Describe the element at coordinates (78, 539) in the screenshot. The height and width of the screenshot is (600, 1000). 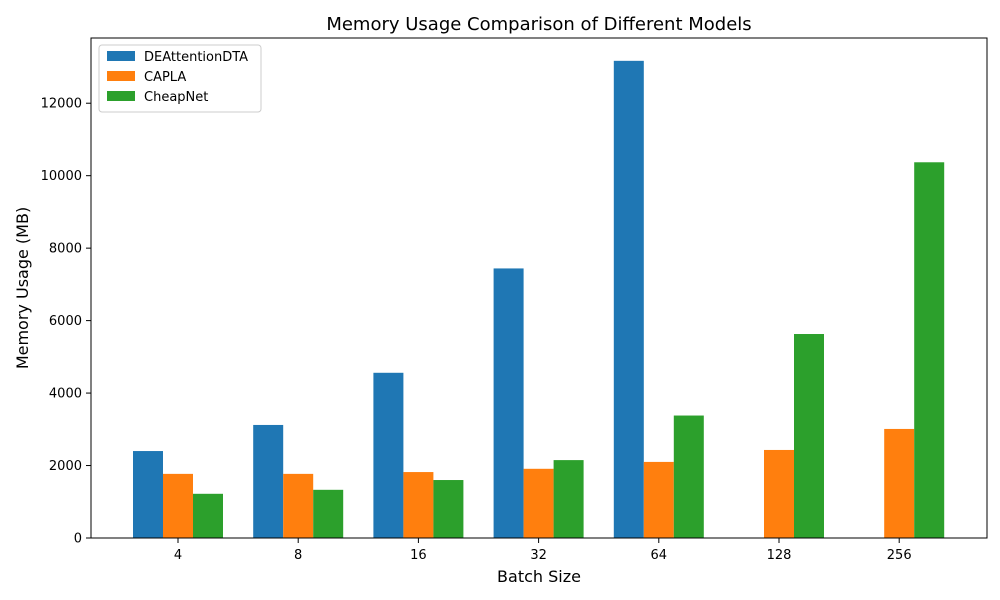
I see `y-tick-label: 0` at that location.